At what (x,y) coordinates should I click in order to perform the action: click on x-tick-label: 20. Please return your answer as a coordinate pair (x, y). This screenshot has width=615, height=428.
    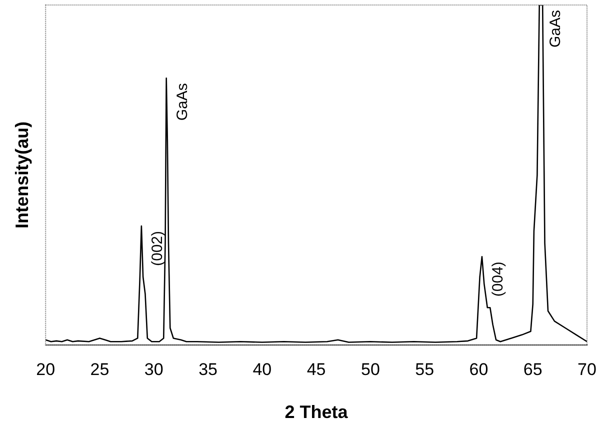
    Looking at the image, I should click on (46, 369).